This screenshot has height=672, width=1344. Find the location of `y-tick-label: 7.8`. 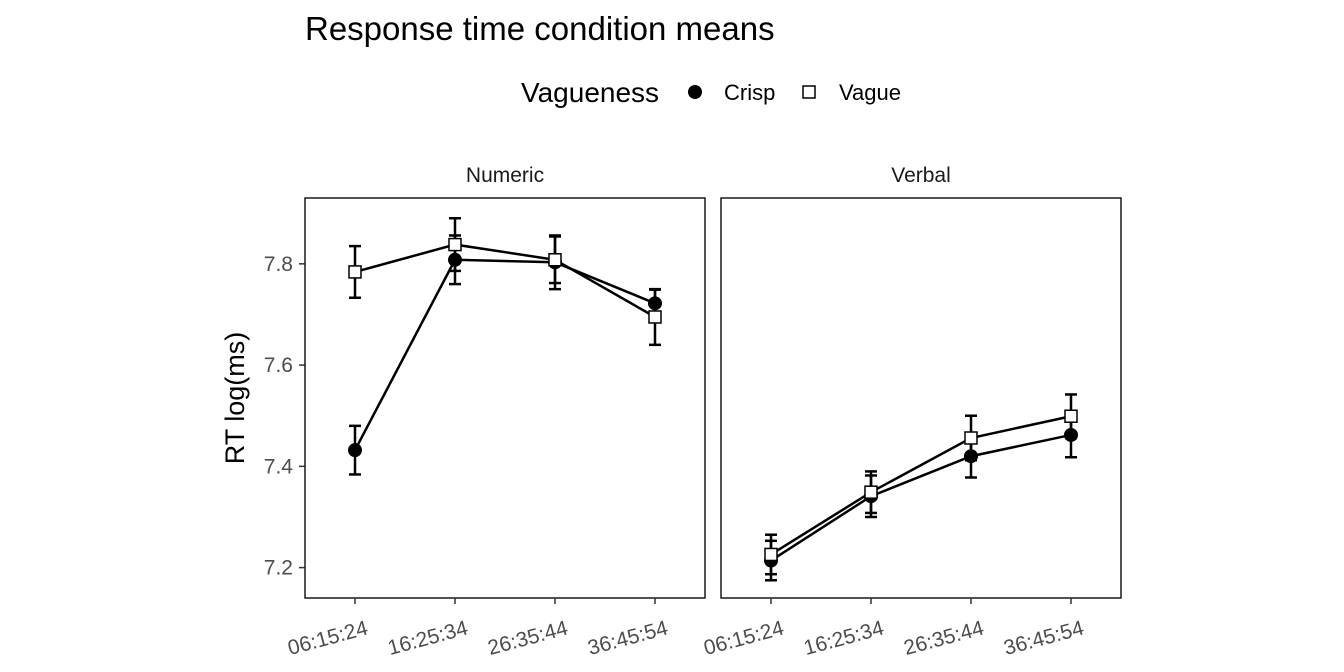

y-tick-label: 7.8 is located at coordinates (278, 264).